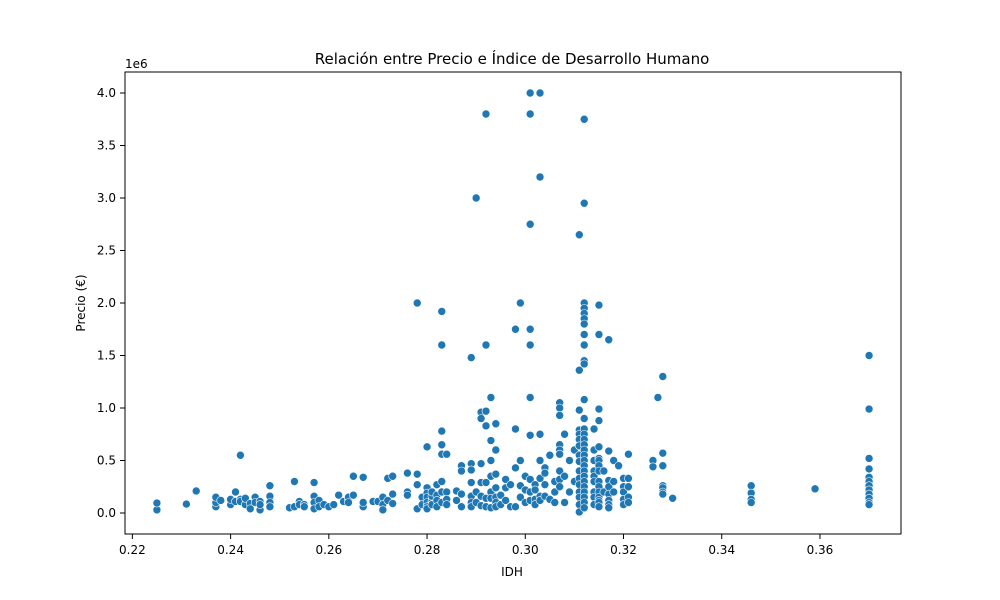 This screenshot has width=1000, height=600. Describe the element at coordinates (106, 251) in the screenshot. I see `y-tick-label: 2.5` at that location.